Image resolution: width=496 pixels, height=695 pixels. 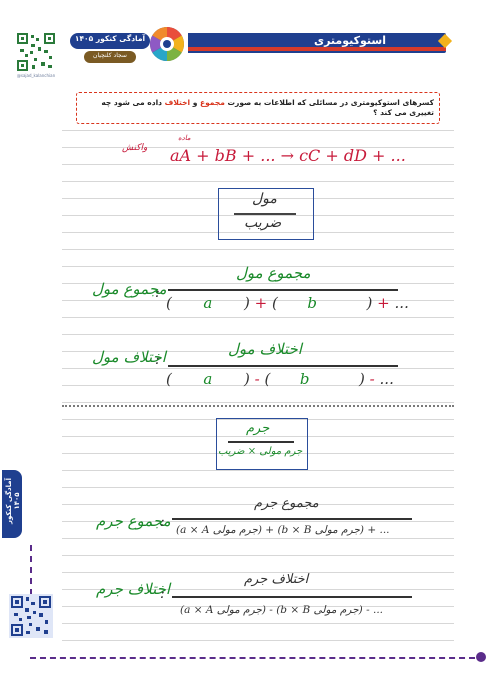 I want to click on diff-mol-bar, so click(x=283, y=366).